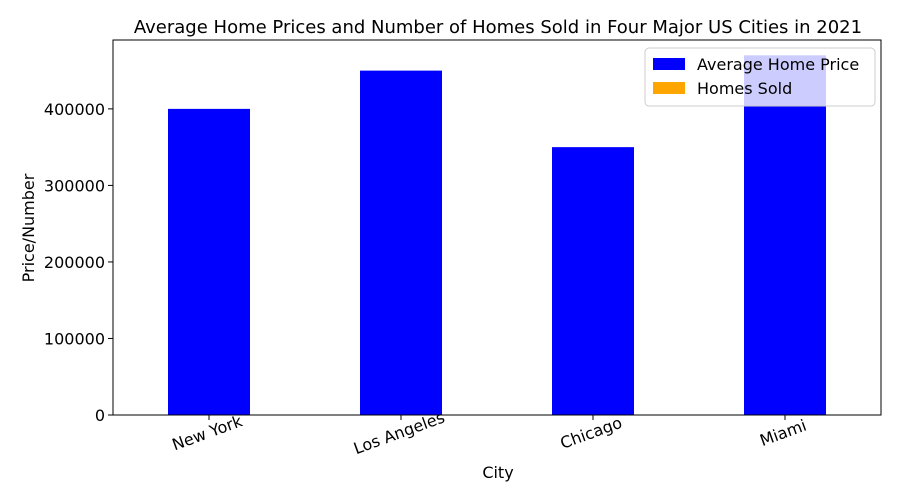  What do you see at coordinates (497, 472) in the screenshot?
I see `x-axis-label: City` at bounding box center [497, 472].